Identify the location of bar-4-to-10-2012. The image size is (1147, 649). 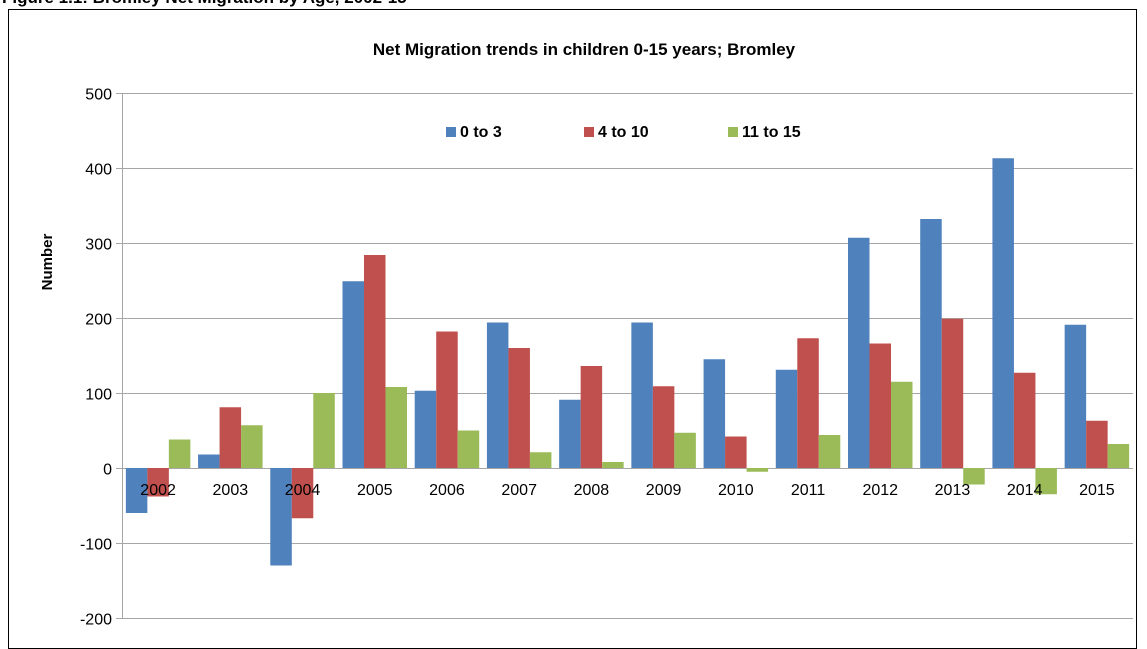
(880, 405).